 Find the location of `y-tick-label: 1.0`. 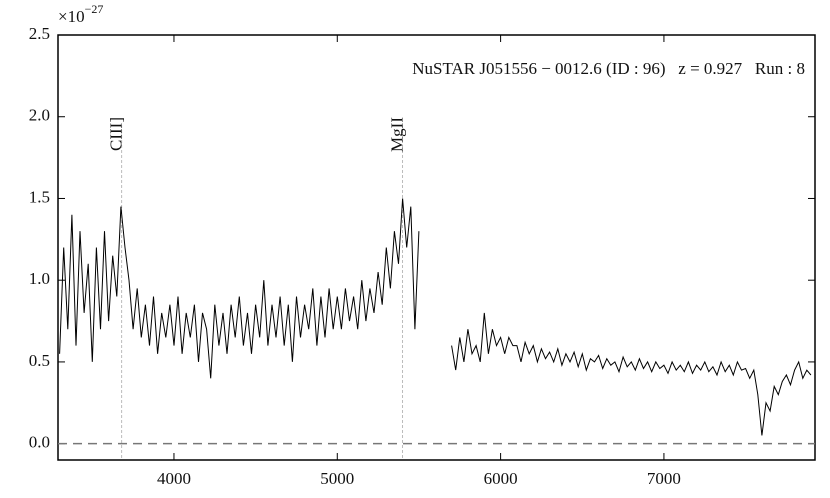

y-tick-label: 1.0 is located at coordinates (39, 278).